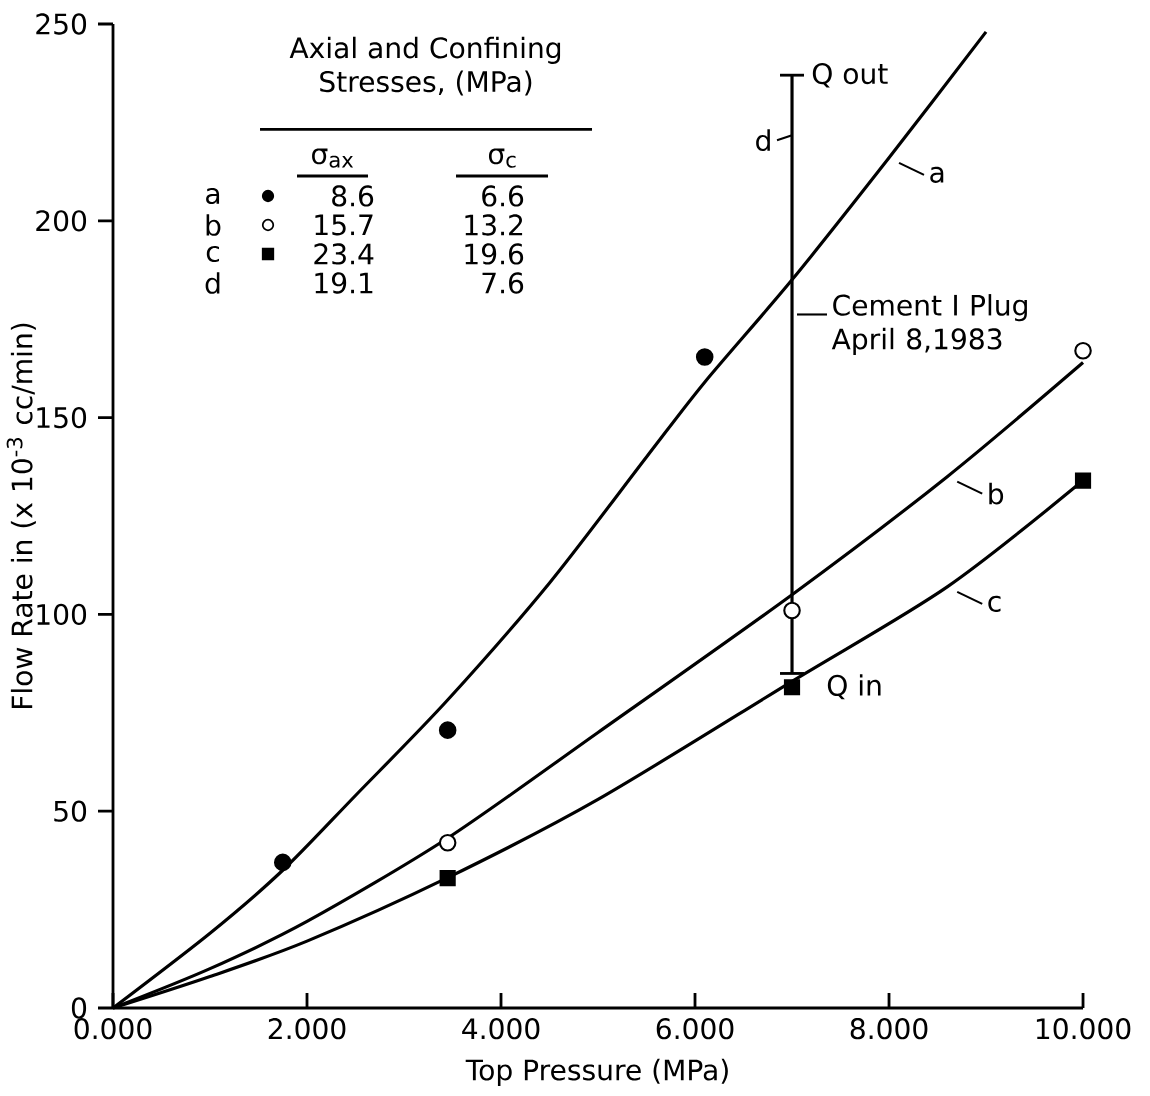 The height and width of the screenshot is (1096, 1150). What do you see at coordinates (425, 66) in the screenshot?
I see `annotation: Axial and Confining Stresses, (MPa)` at bounding box center [425, 66].